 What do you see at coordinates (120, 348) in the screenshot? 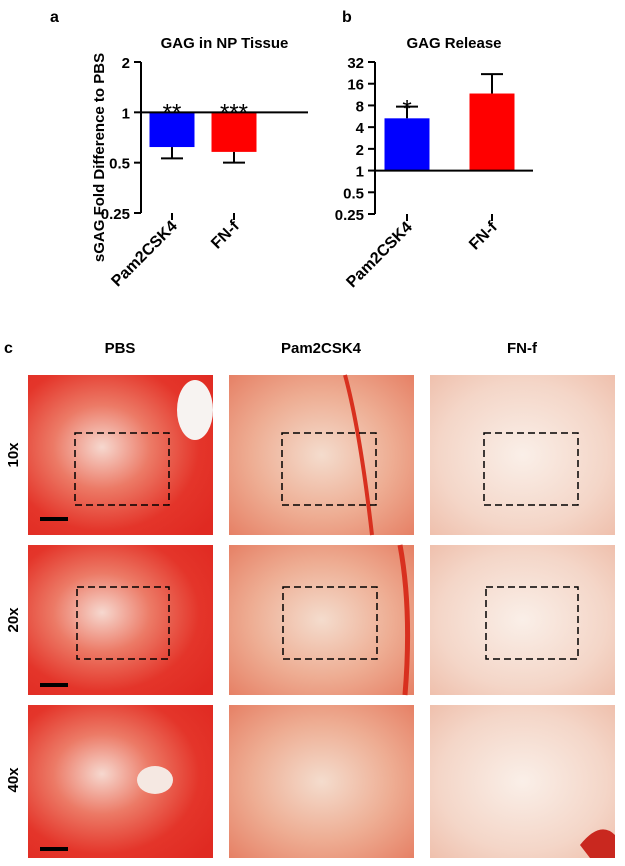
I see `column-header: PBS` at bounding box center [120, 348].